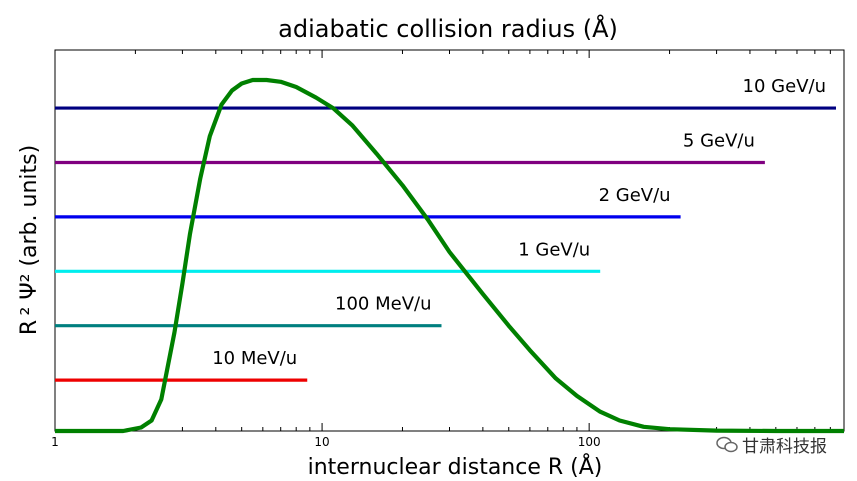  I want to click on x-tick-label: 10, so click(321, 442).